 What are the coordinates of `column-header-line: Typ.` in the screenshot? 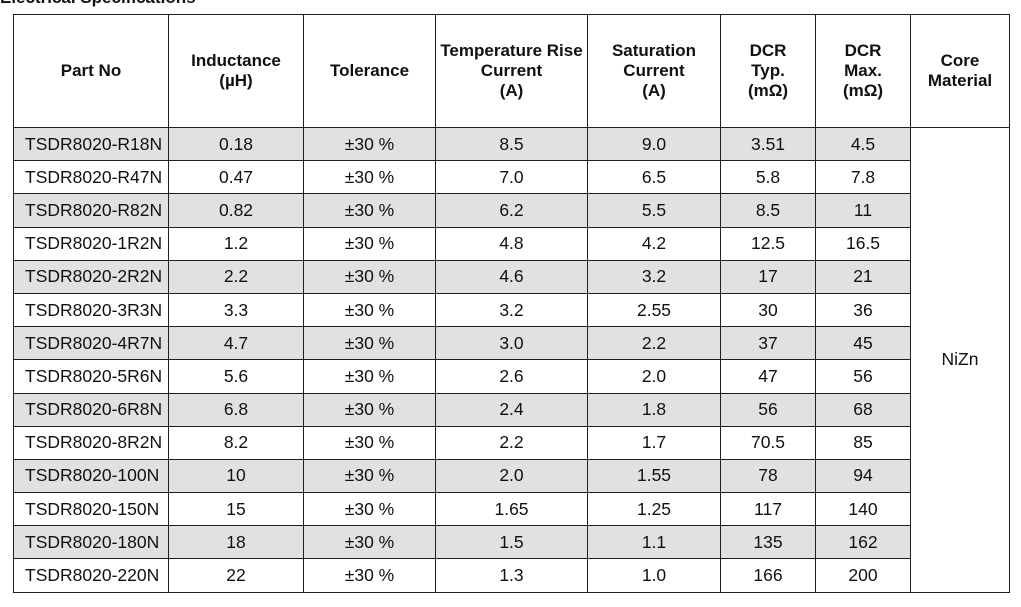 It's located at (768, 70).